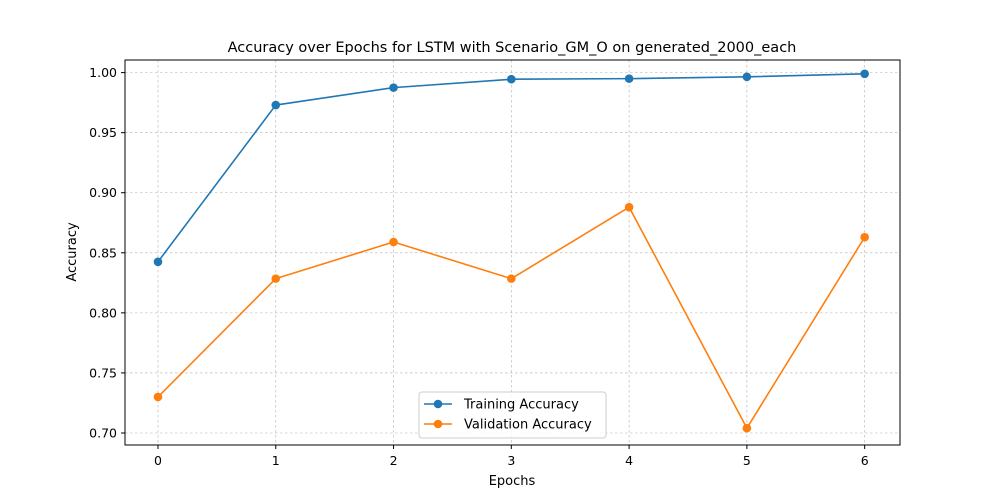  I want to click on y-tick-label: 0.70, so click(103, 432).